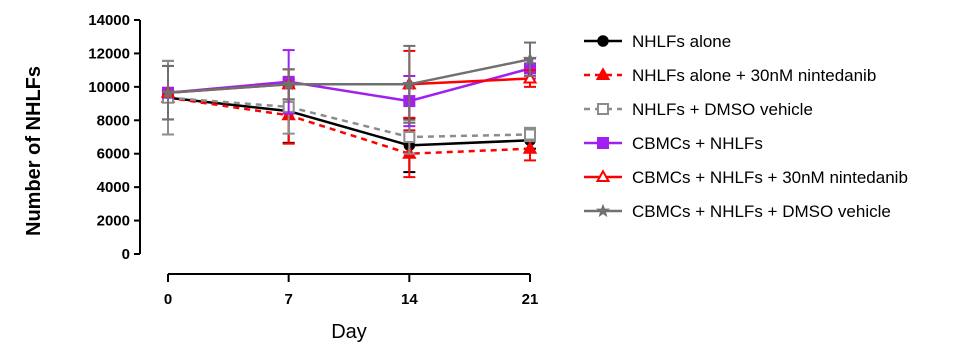  I want to click on y-tick-label: 4000, so click(113, 187).